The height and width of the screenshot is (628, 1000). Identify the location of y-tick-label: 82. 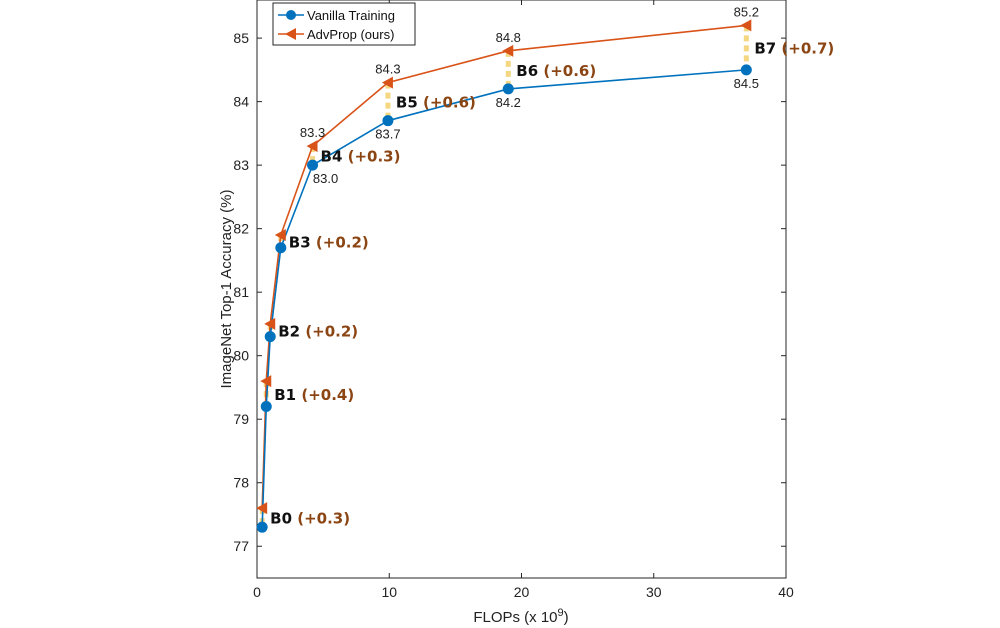
(241, 229).